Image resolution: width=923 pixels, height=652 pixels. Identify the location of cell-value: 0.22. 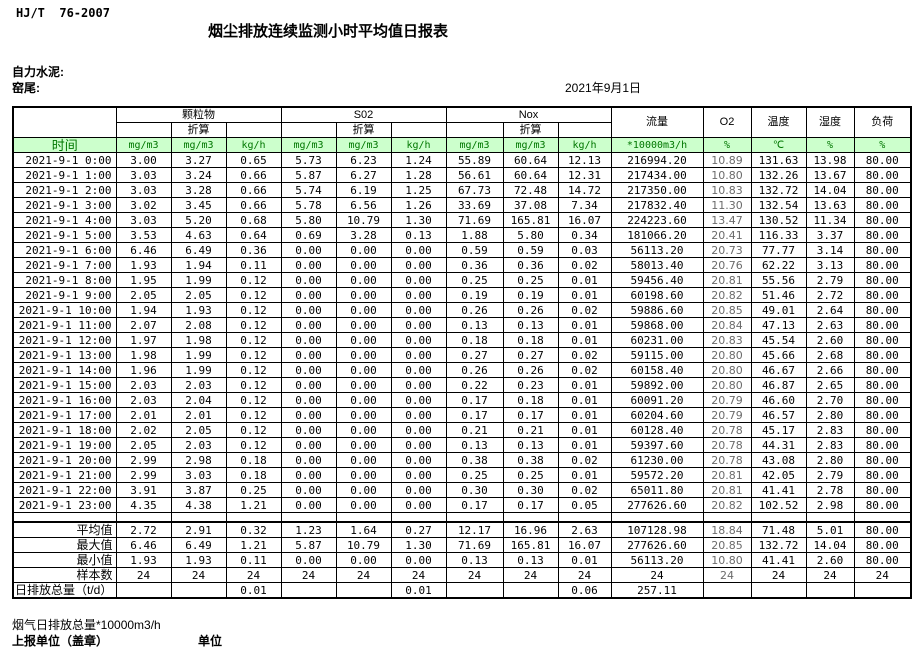
(474, 385).